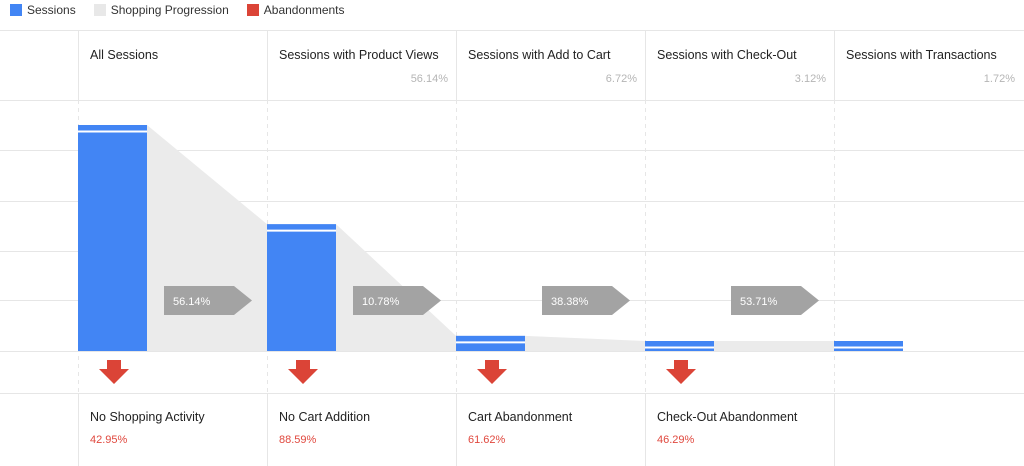 The image size is (1024, 466). What do you see at coordinates (109, 440) in the screenshot?
I see `abandonment-percent-0: 42.95%` at bounding box center [109, 440].